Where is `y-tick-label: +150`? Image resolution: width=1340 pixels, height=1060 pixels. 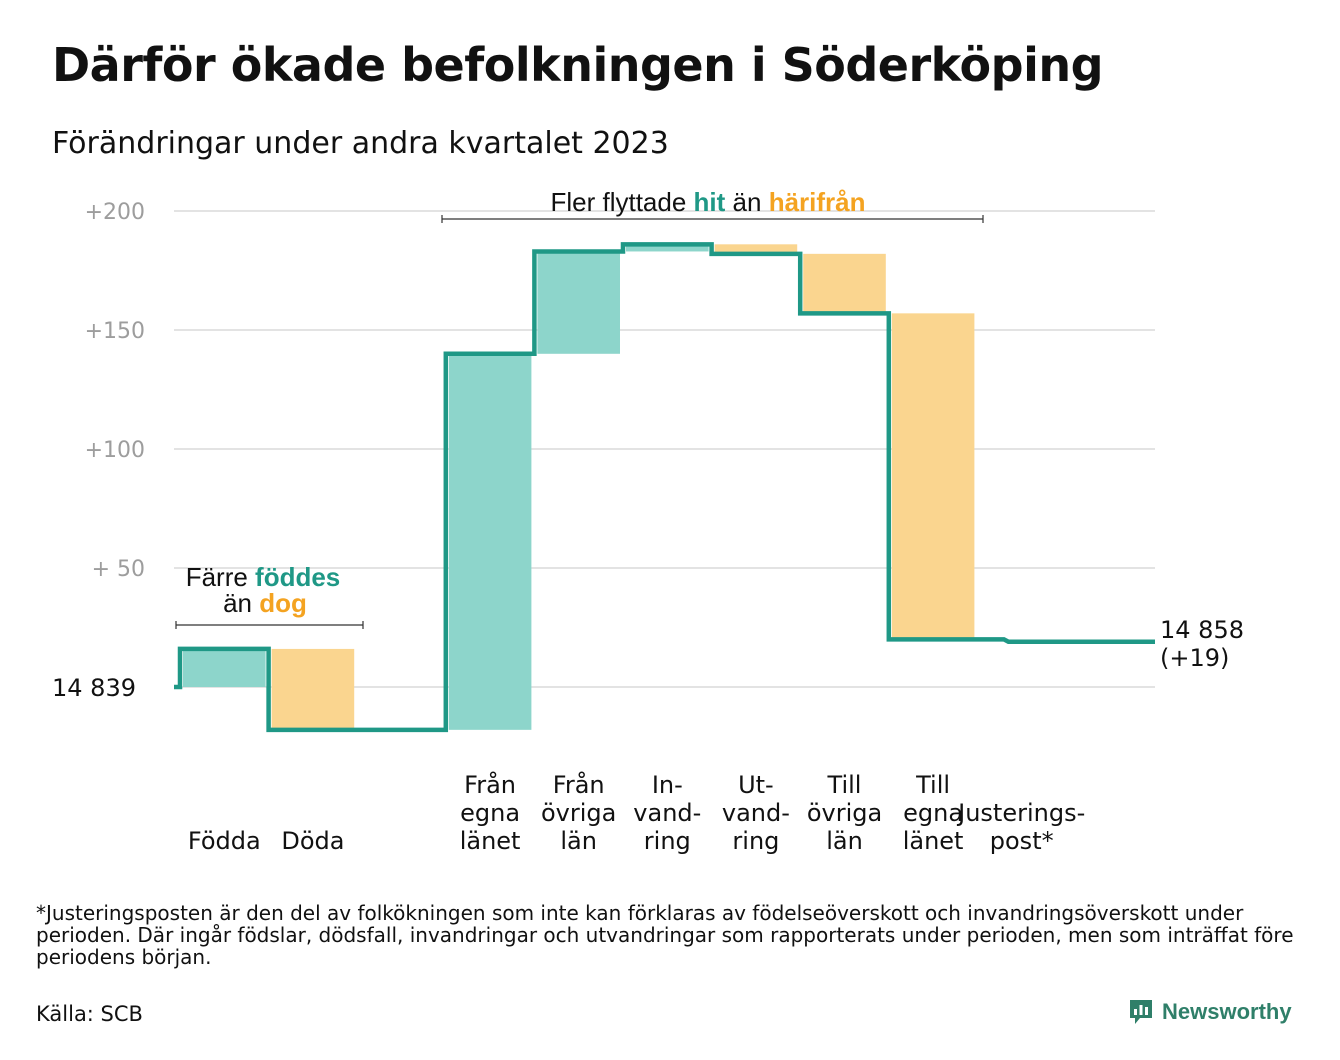 y-tick-label: +150 is located at coordinates (115, 331).